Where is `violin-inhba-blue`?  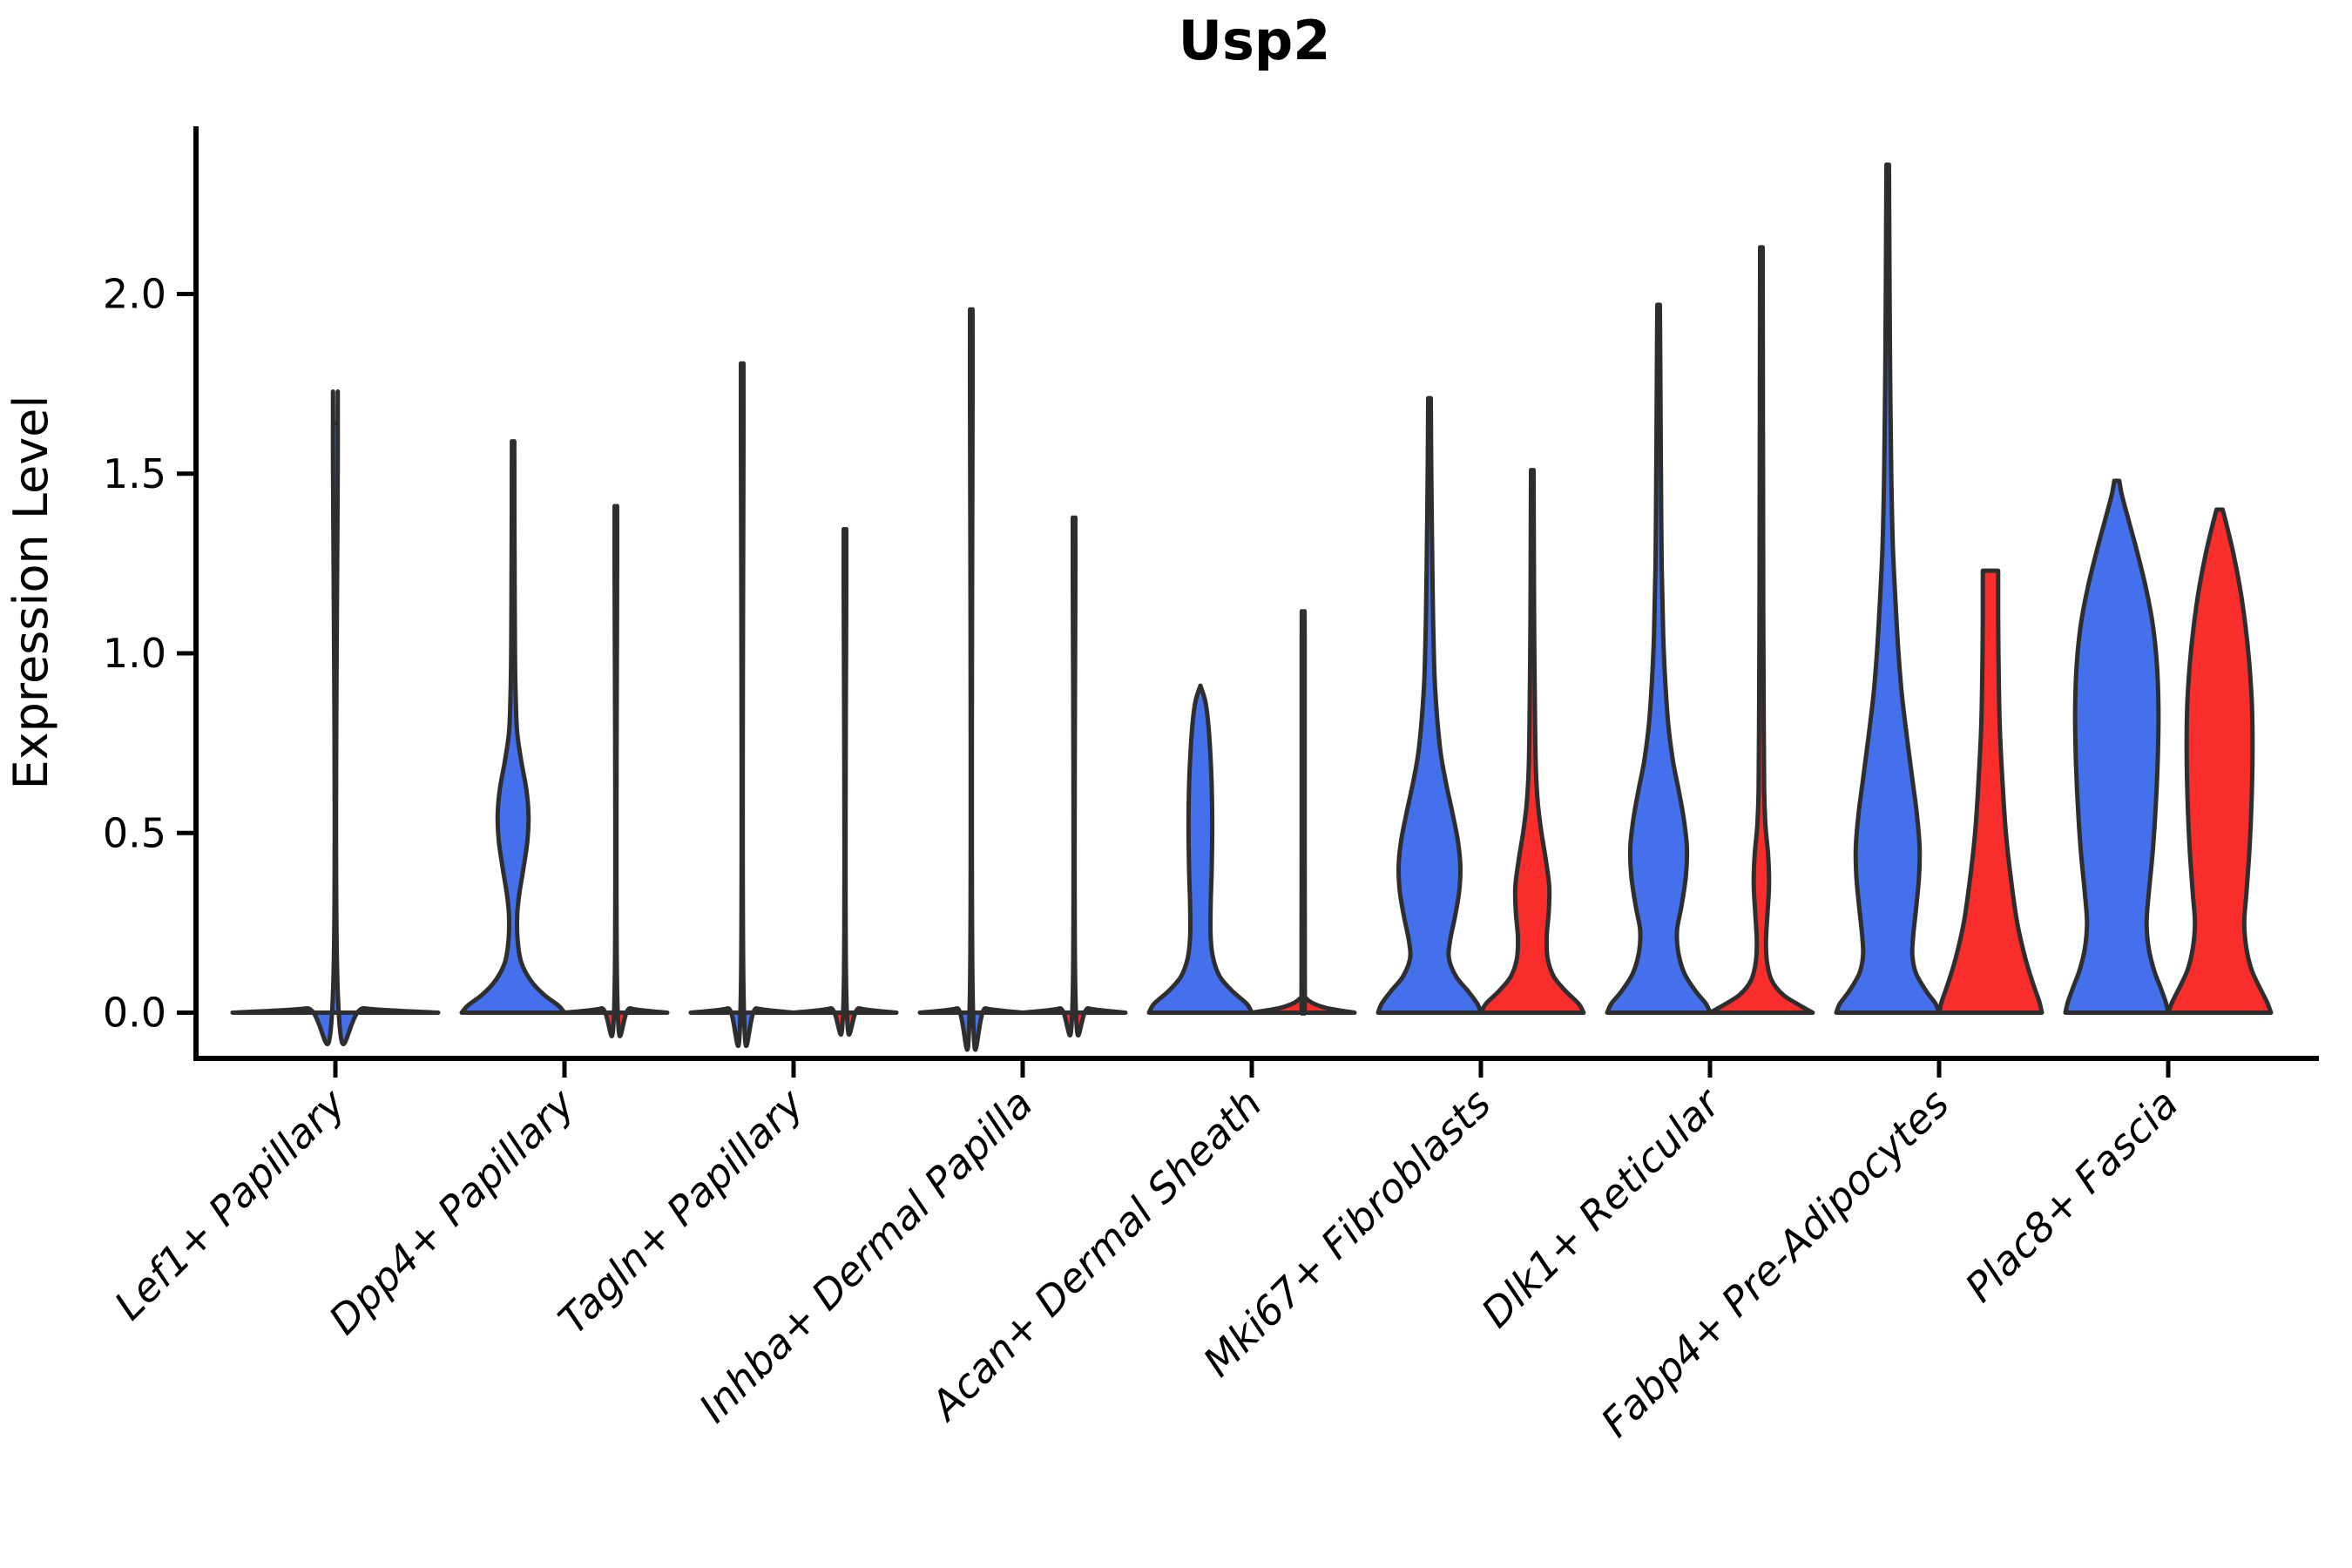 violin-inhba-blue is located at coordinates (971, 679).